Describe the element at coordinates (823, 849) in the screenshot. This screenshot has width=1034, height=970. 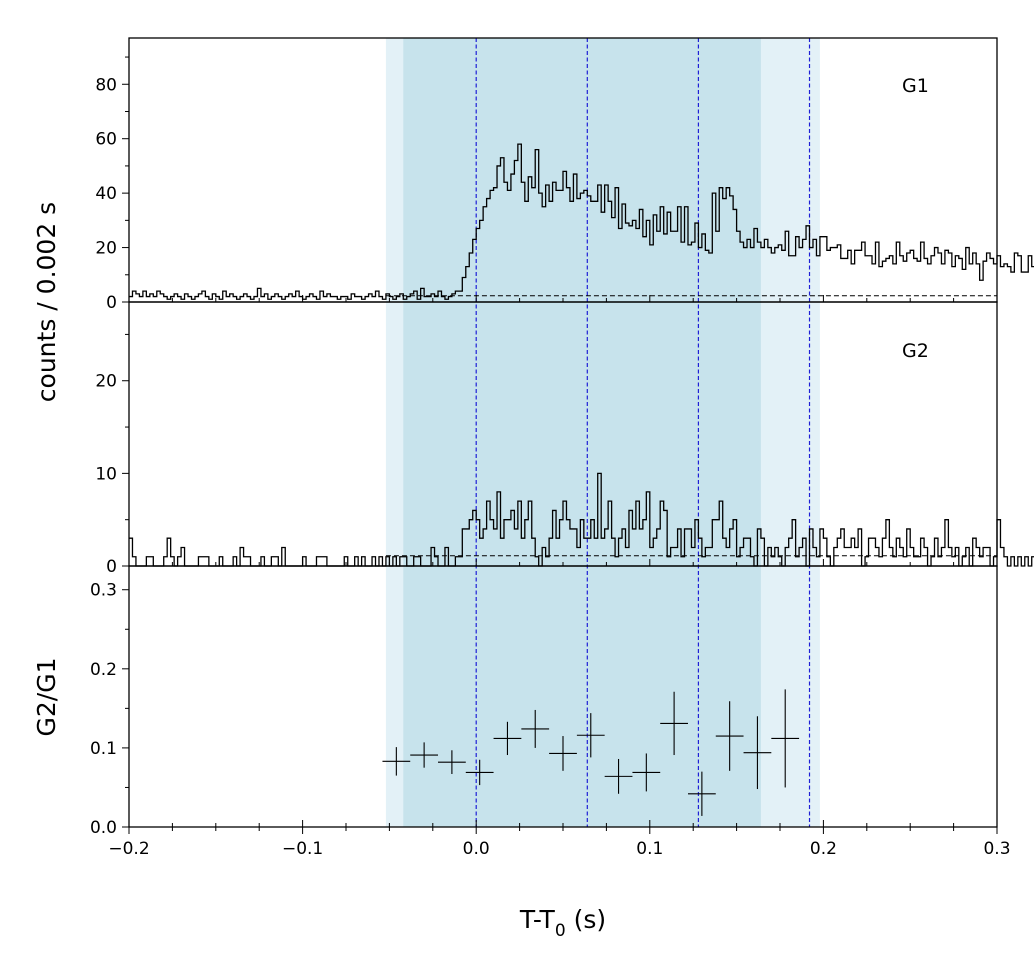
I see `xtick-label: 0.2` at that location.